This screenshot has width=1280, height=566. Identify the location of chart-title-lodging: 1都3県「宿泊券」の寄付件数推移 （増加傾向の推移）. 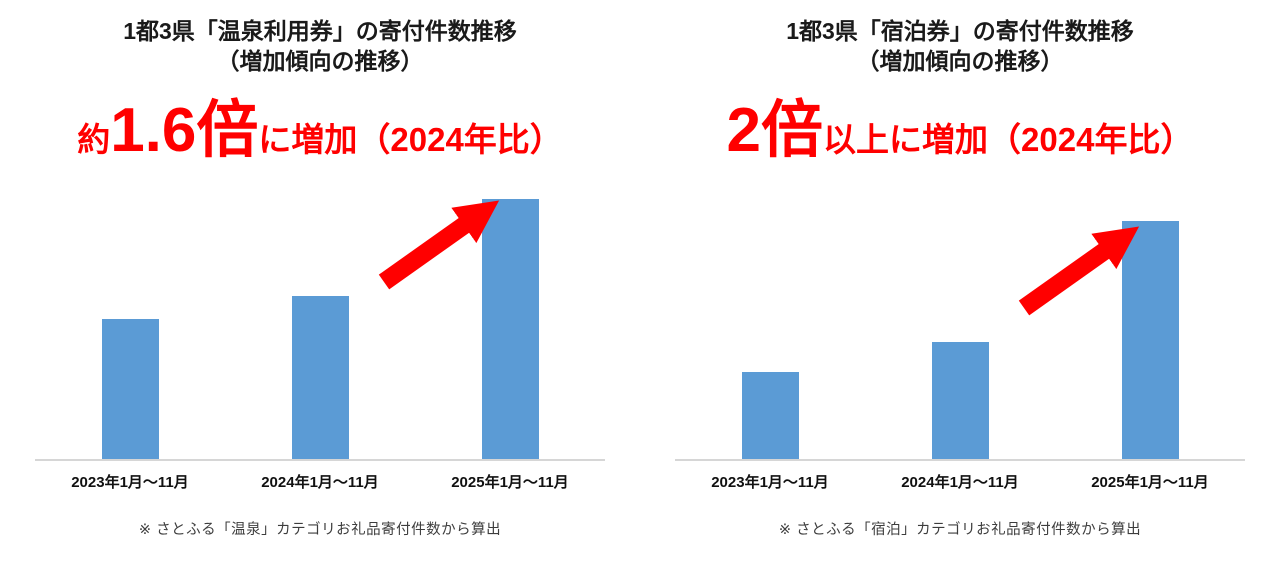
(960, 47).